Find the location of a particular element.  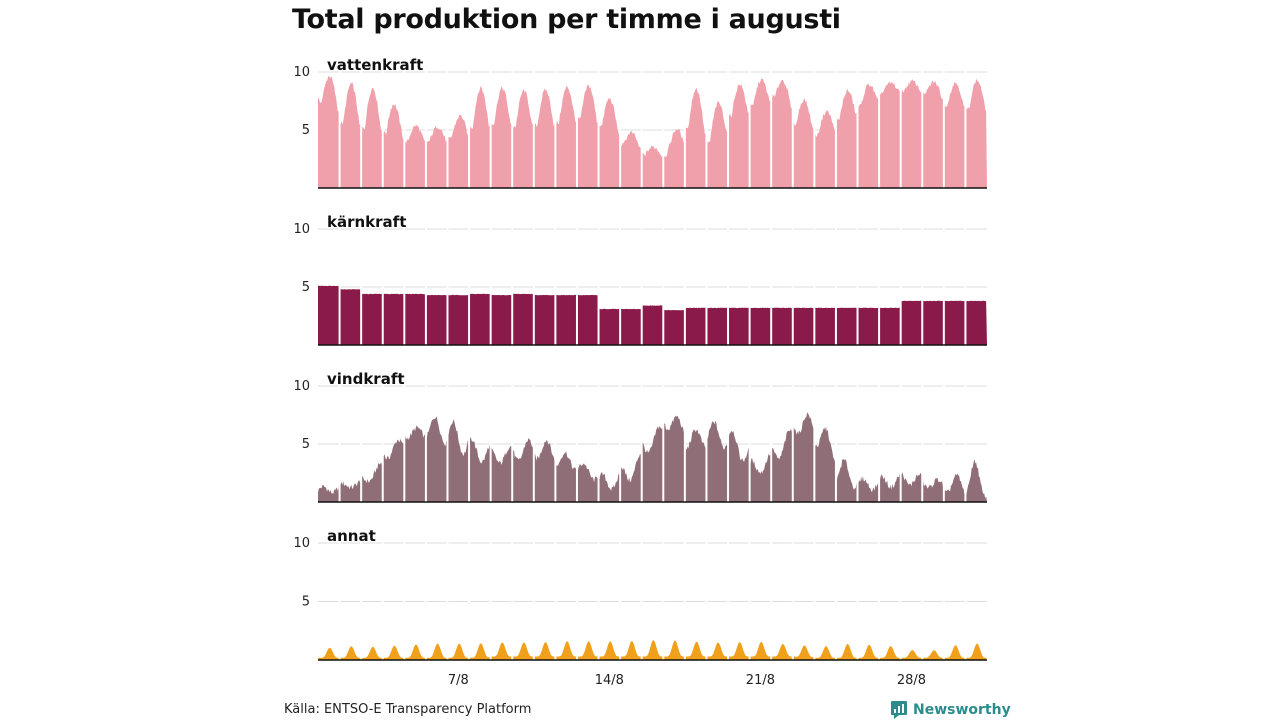

series-area-kärnkraft is located at coordinates (652, 315).